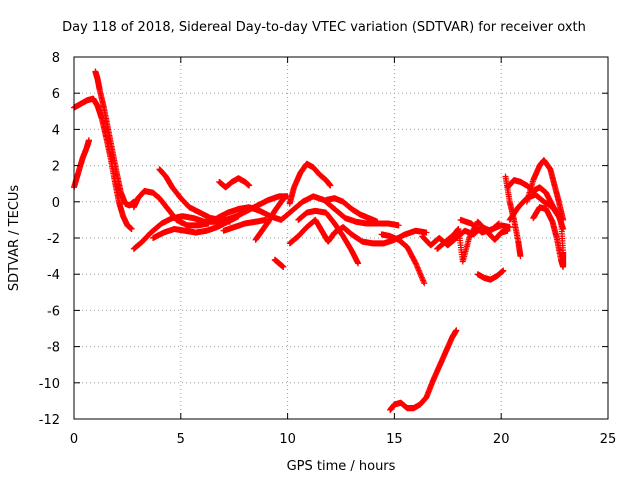 This screenshot has height=480, width=640. I want to click on y-tick-label: -2, so click(53, 239).